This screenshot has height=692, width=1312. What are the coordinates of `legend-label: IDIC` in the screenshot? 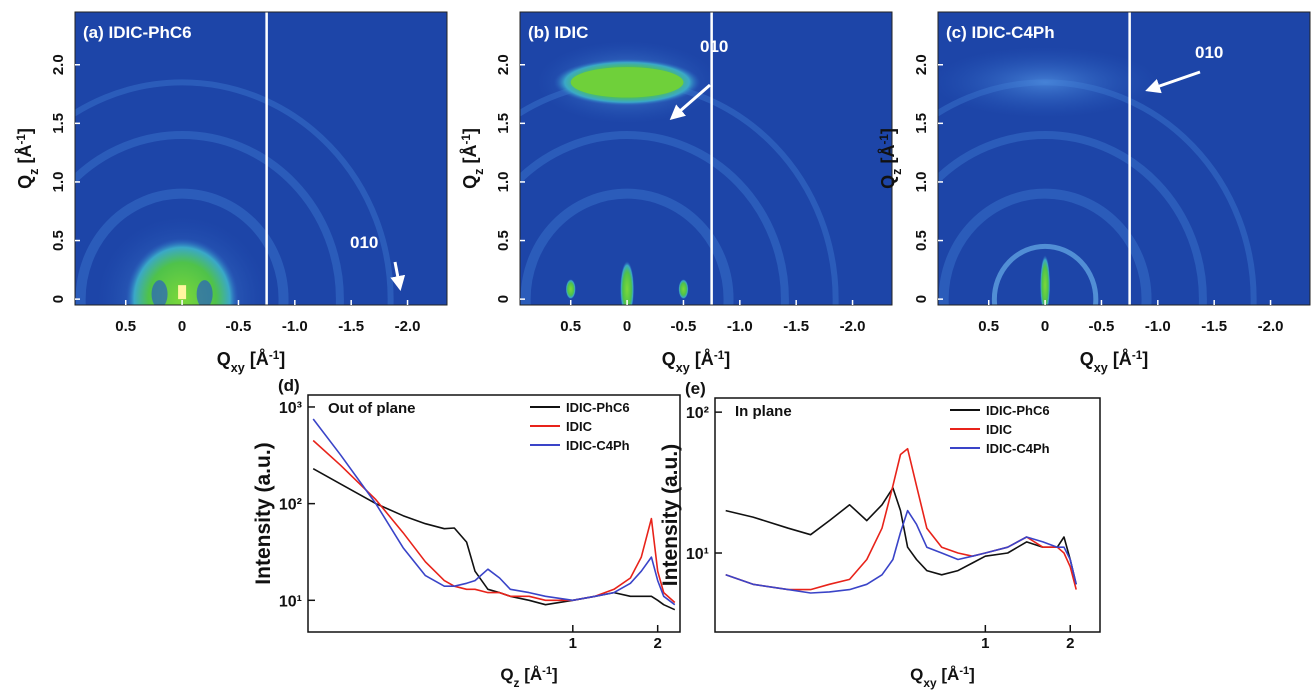 It's located at (579, 426).